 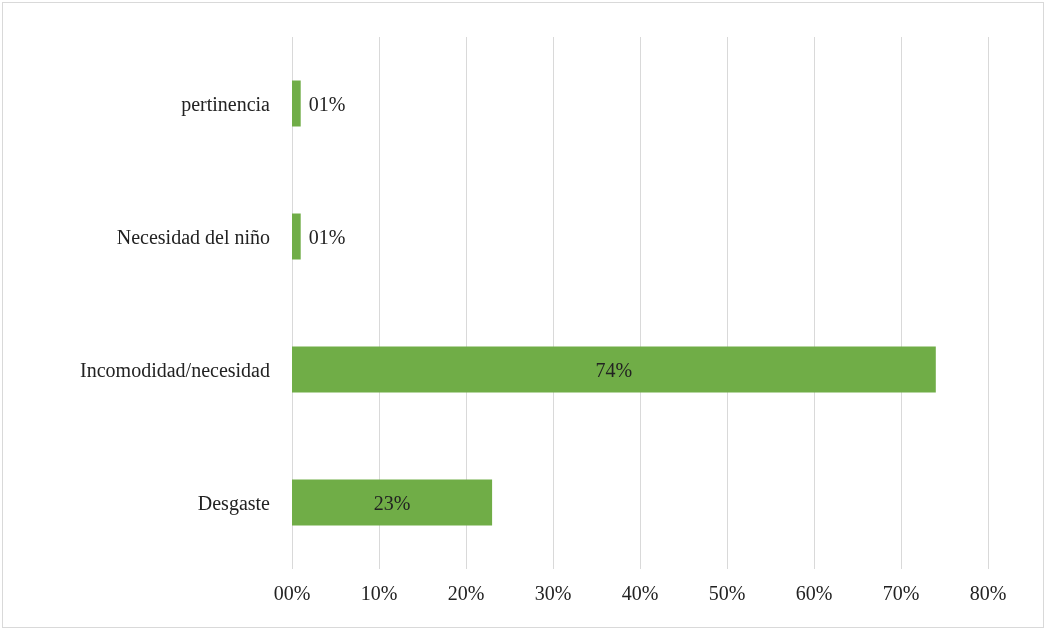 I want to click on x-tick-label: 30%, so click(x=553, y=593).